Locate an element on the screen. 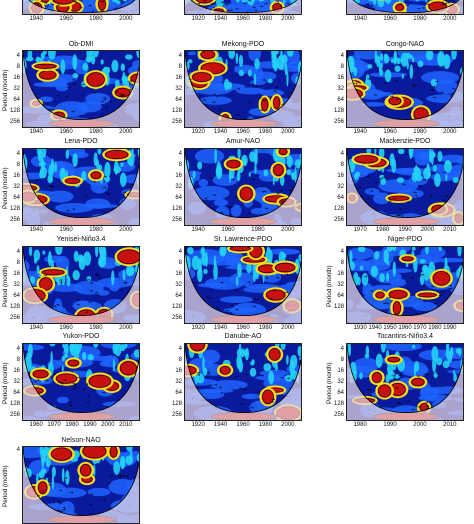 This screenshot has width=474, height=524. panel-title: Congo-NAO is located at coordinates (405, 45).